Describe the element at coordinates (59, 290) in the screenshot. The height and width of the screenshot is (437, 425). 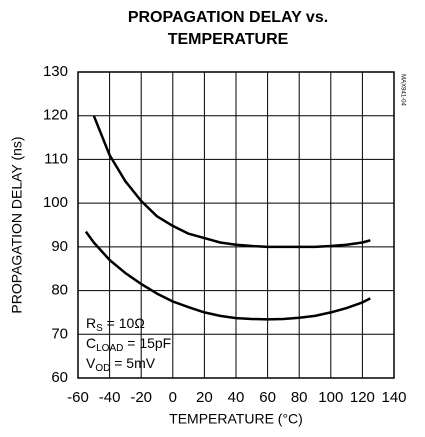
I see `y-tick-label: 80` at that location.